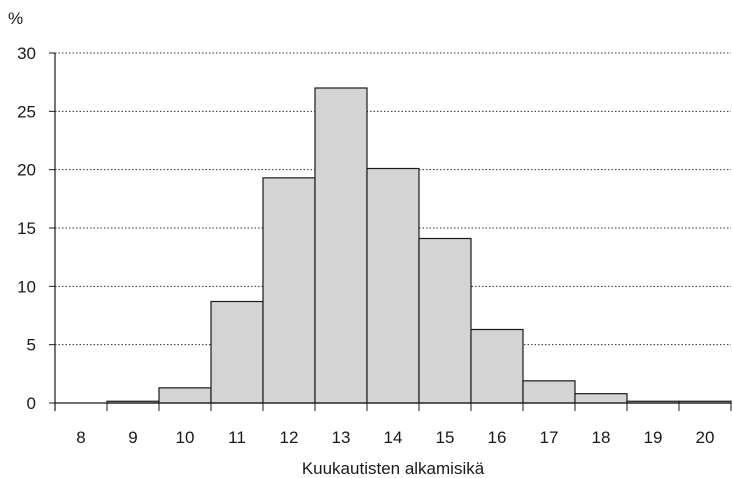 The width and height of the screenshot is (733, 478). Describe the element at coordinates (393, 425) in the screenshot. I see `x-tick-labels: 8 9 10 11 12 13 14 15 16 17 18 19 20` at that location.